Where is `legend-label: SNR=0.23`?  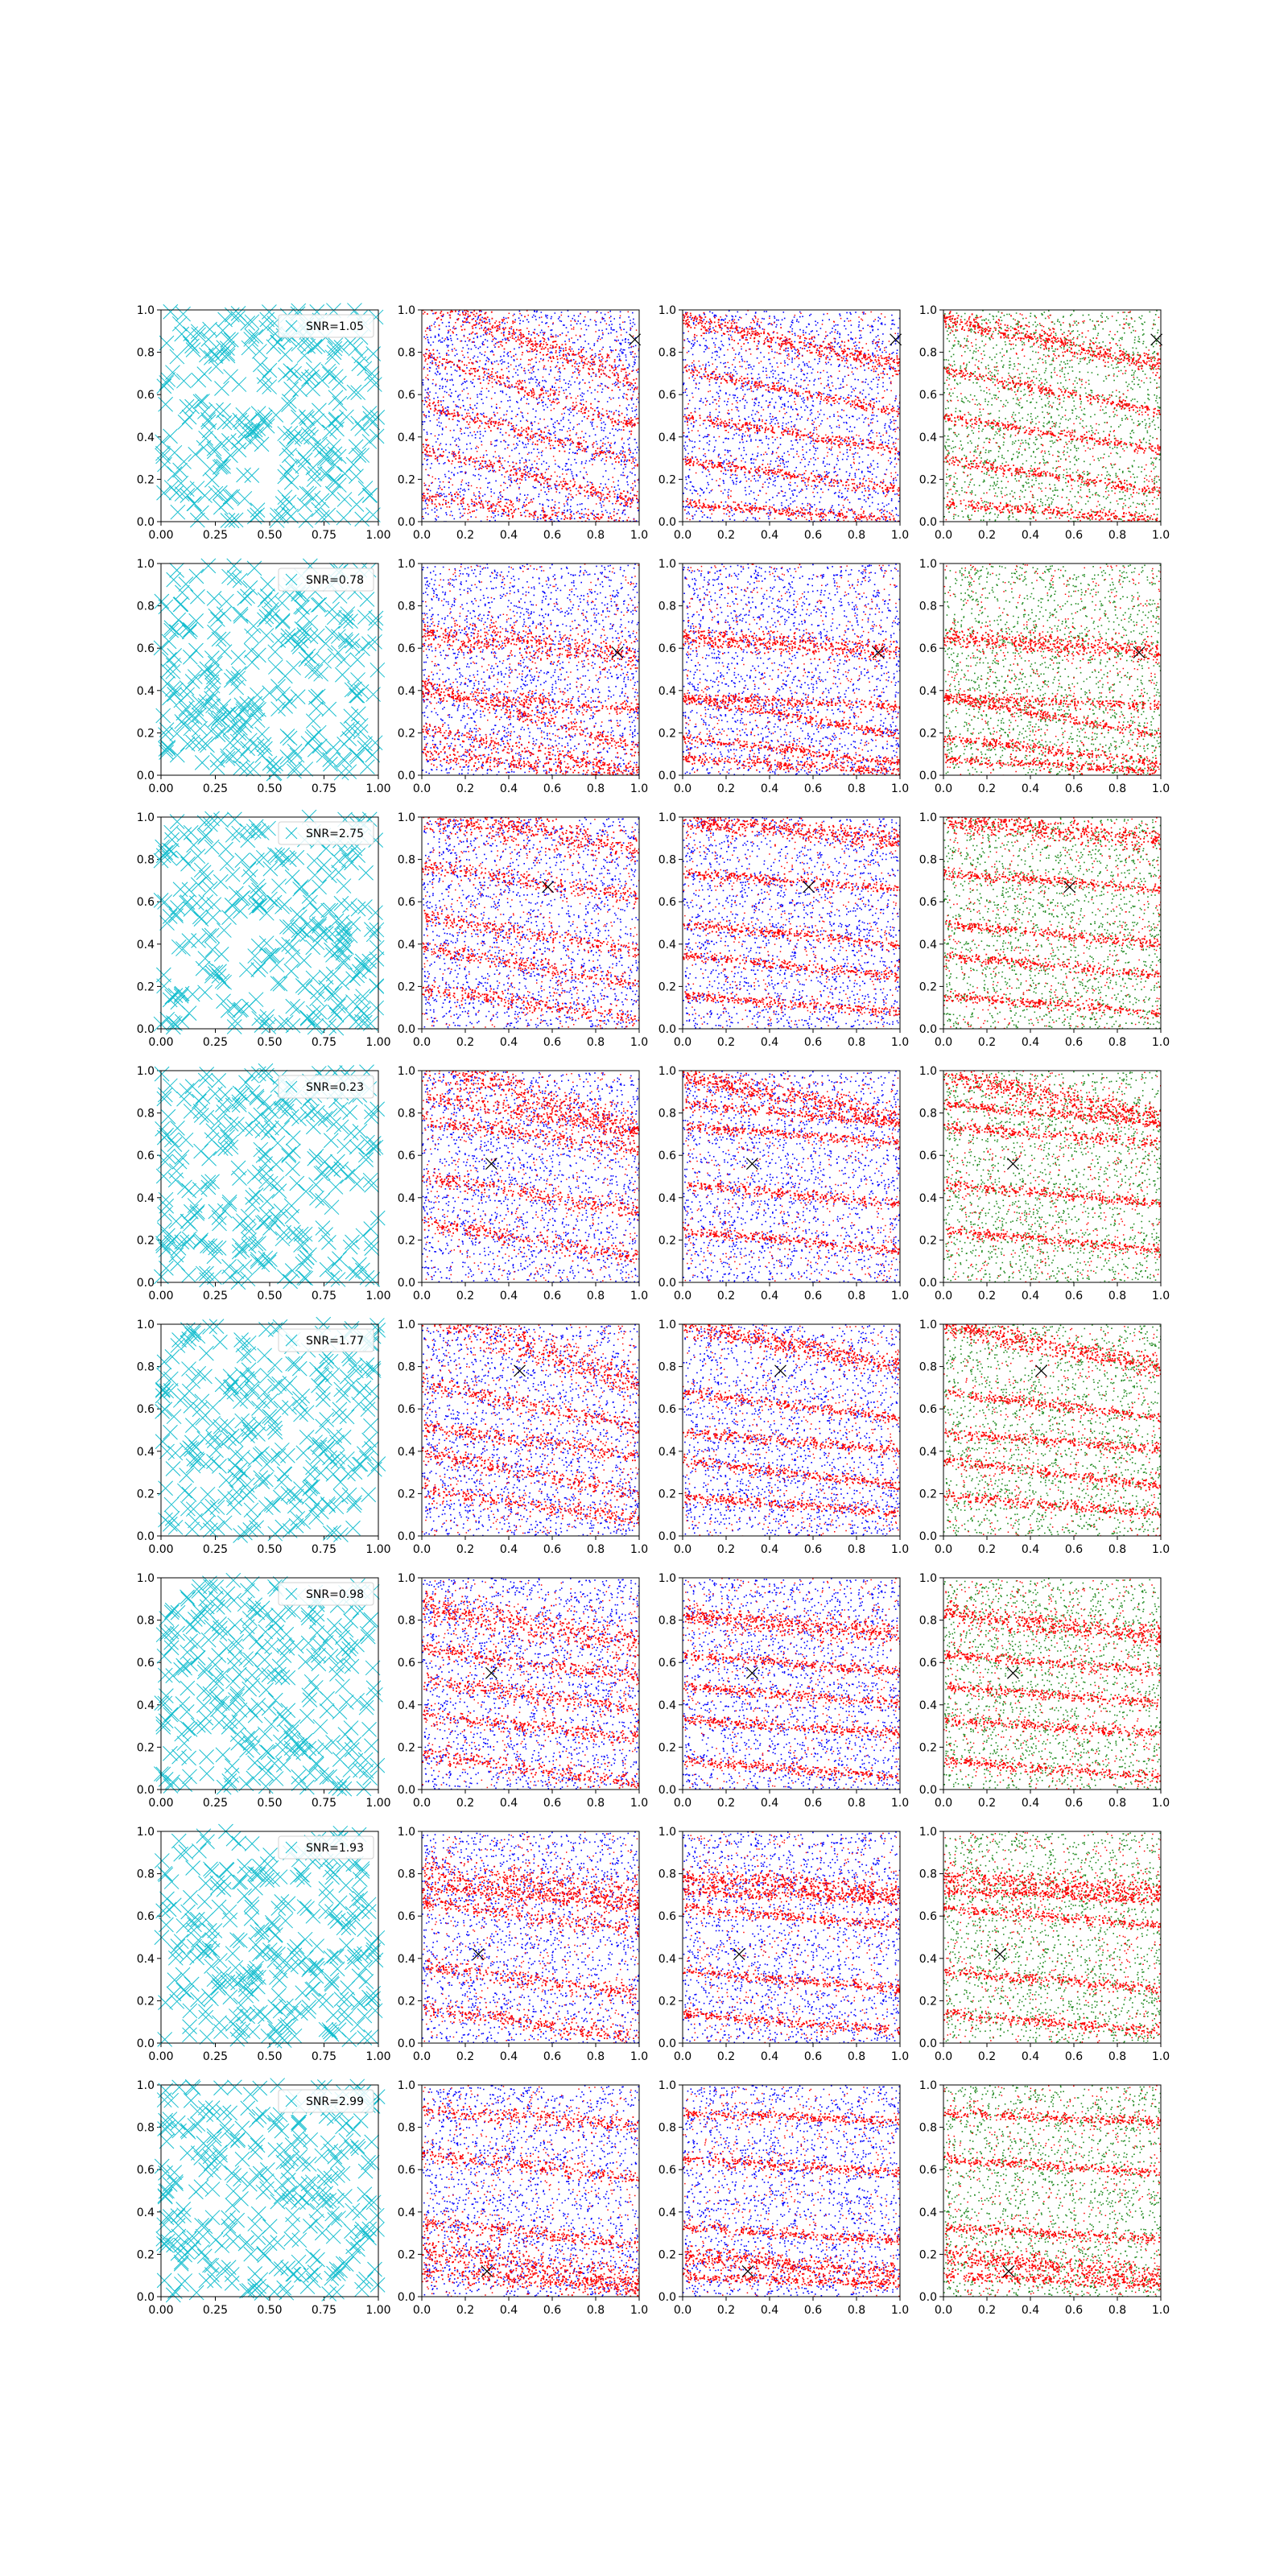
legend-label: SNR=0.23 is located at coordinates (335, 1087).